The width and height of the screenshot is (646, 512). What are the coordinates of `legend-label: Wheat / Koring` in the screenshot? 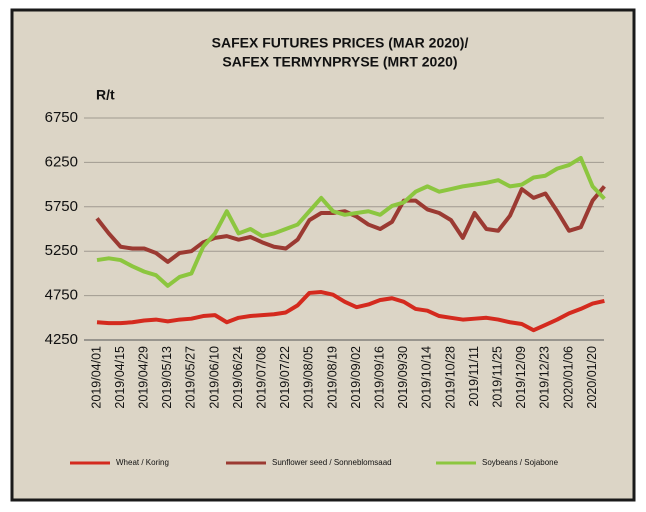 It's located at (142, 462).